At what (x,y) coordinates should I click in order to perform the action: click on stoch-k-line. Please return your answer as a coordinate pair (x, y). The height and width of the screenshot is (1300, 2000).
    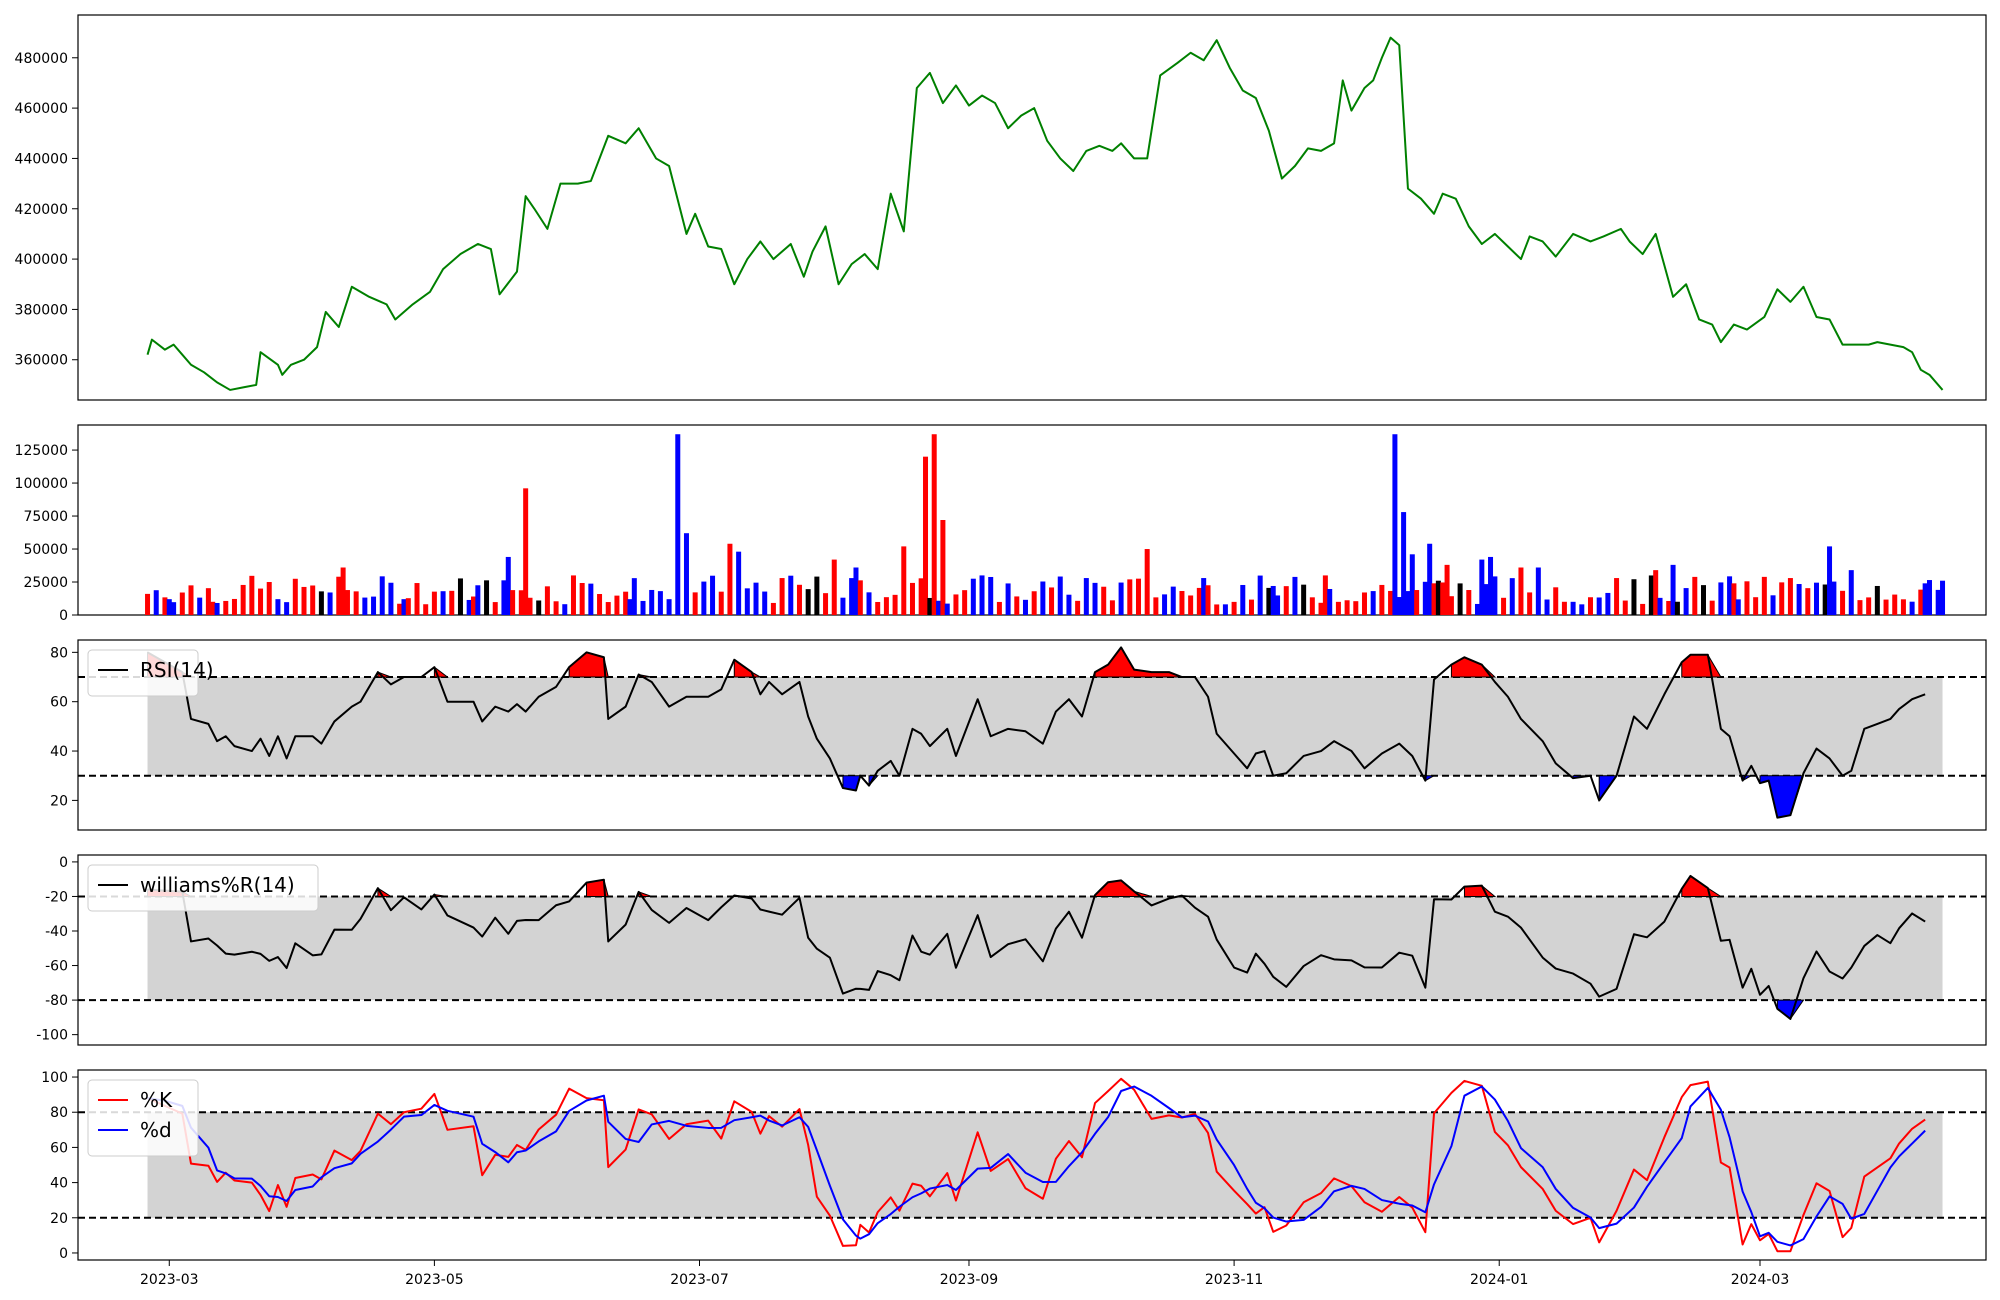
    Looking at the image, I should click on (1036, 1165).